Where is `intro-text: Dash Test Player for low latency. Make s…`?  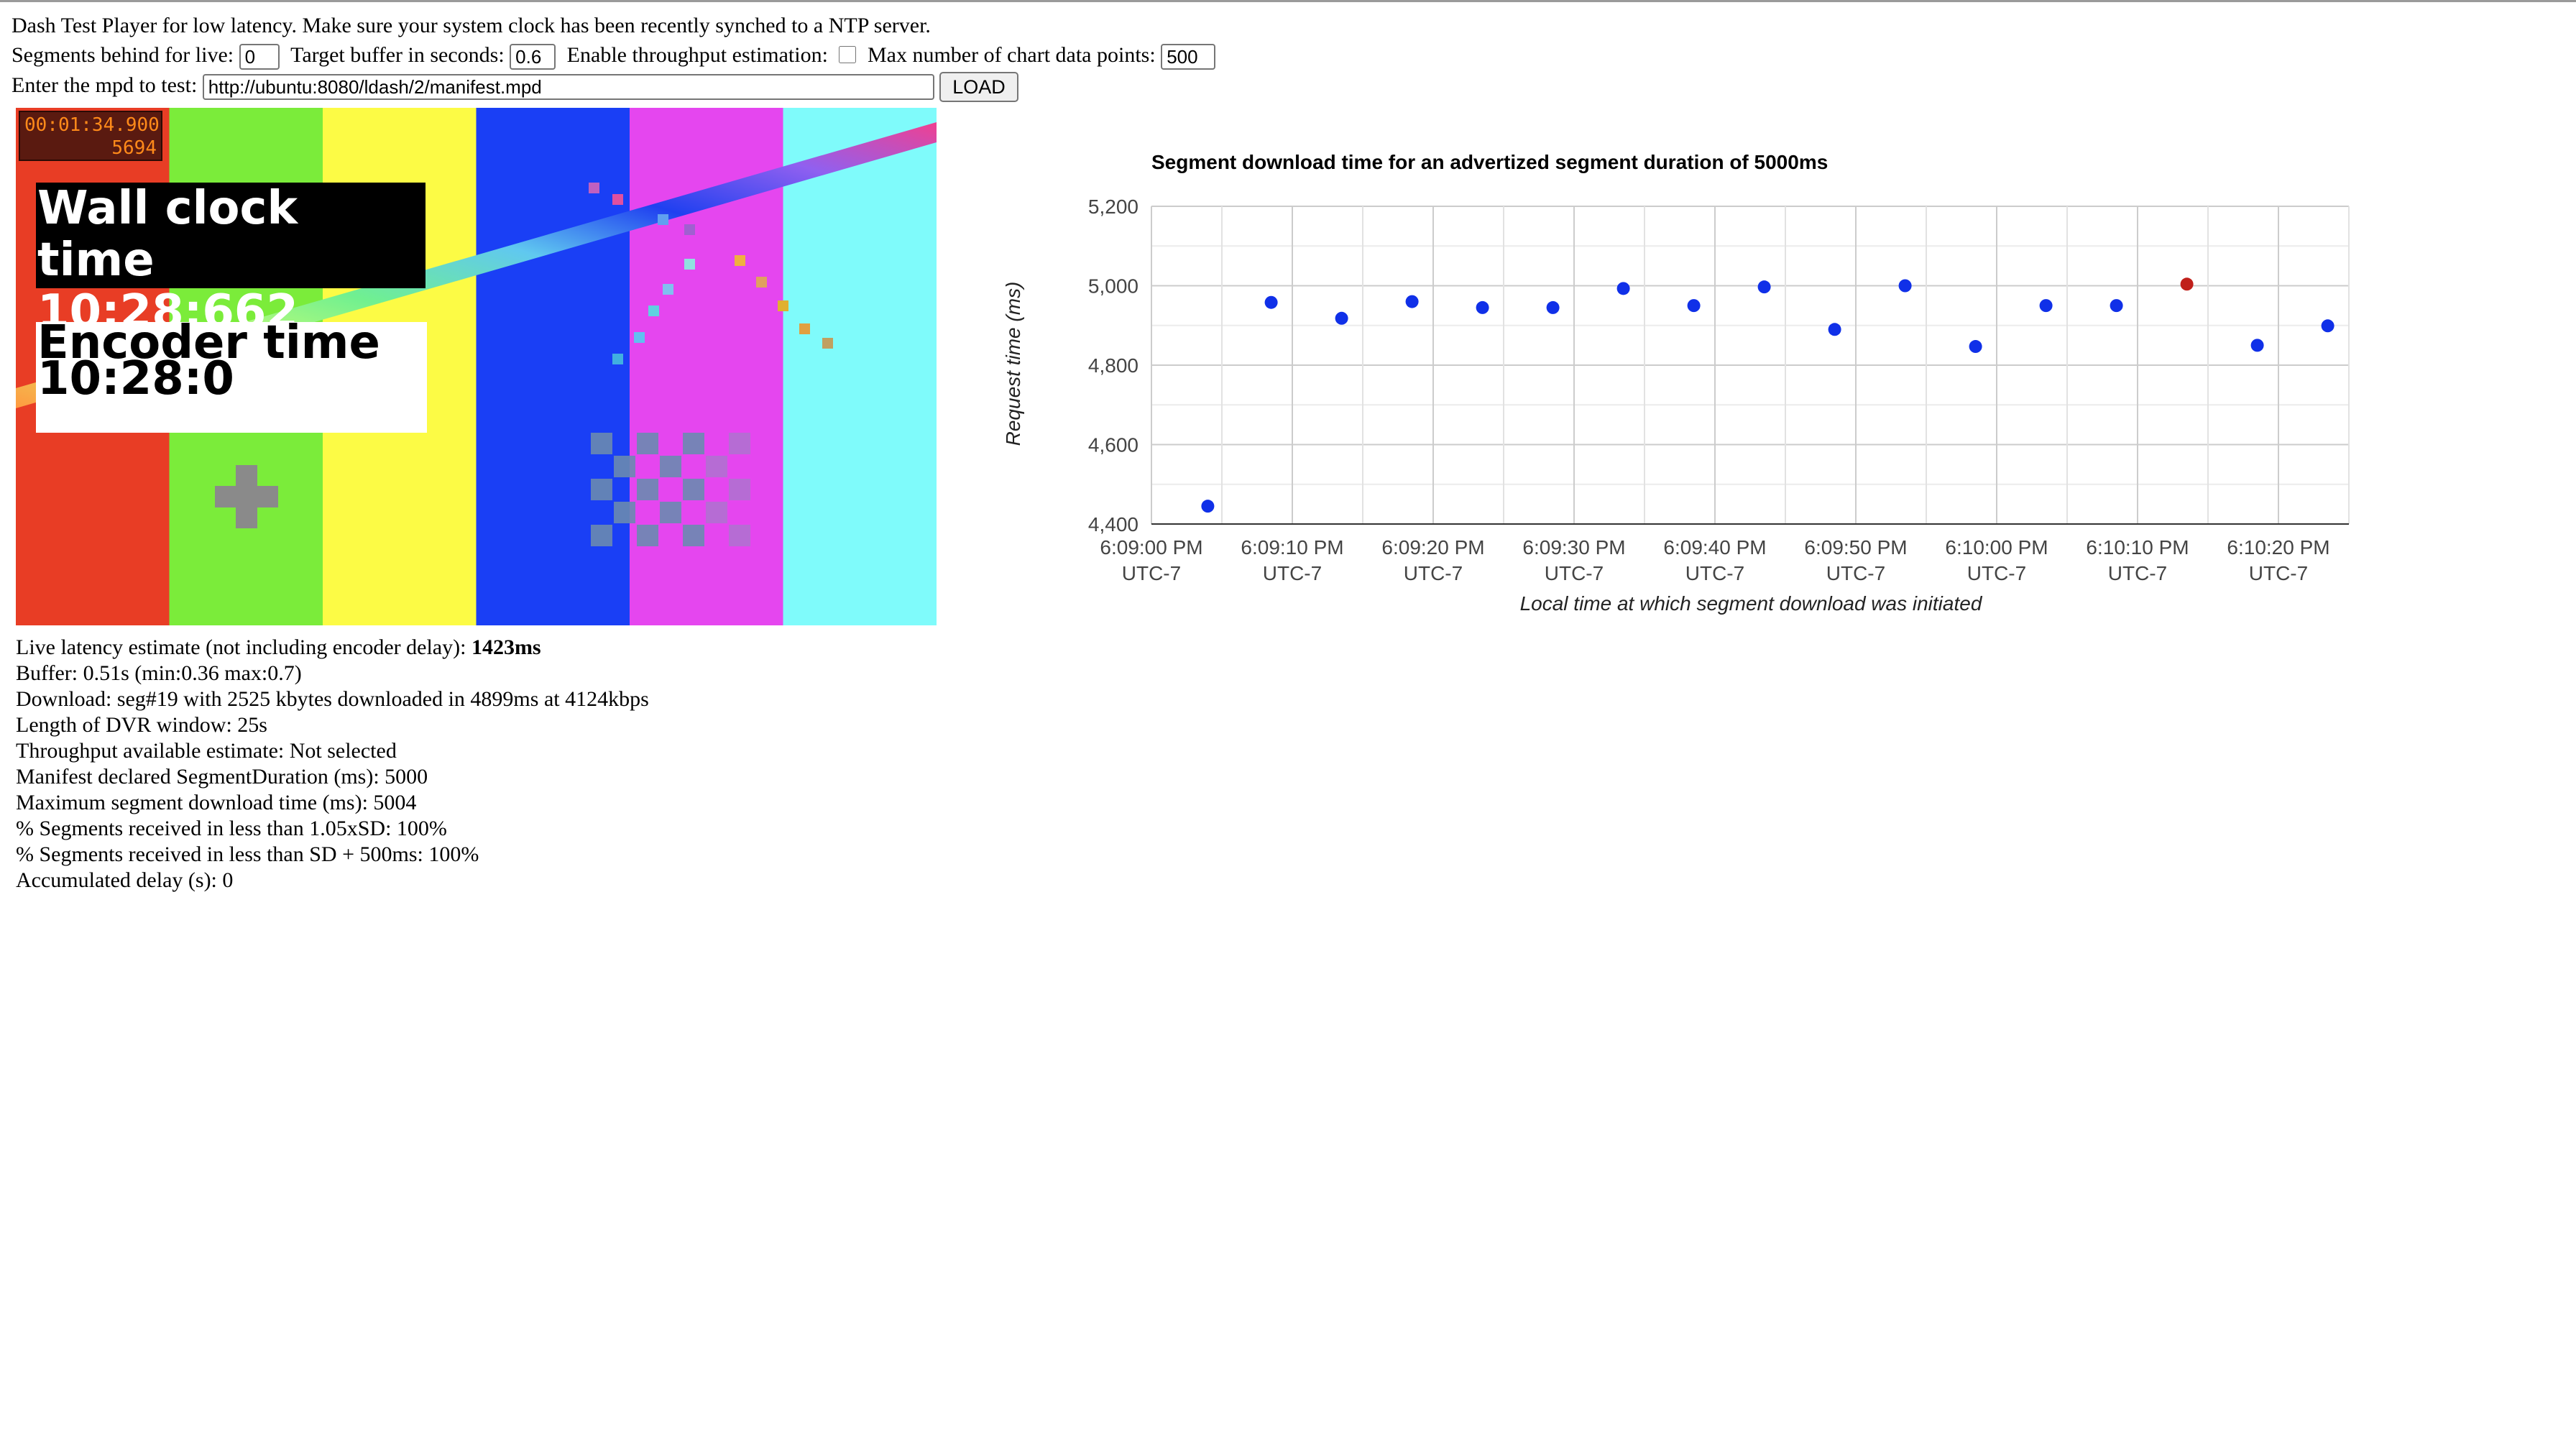
intro-text: Dash Test Player for low latency. Make s… is located at coordinates (471, 25).